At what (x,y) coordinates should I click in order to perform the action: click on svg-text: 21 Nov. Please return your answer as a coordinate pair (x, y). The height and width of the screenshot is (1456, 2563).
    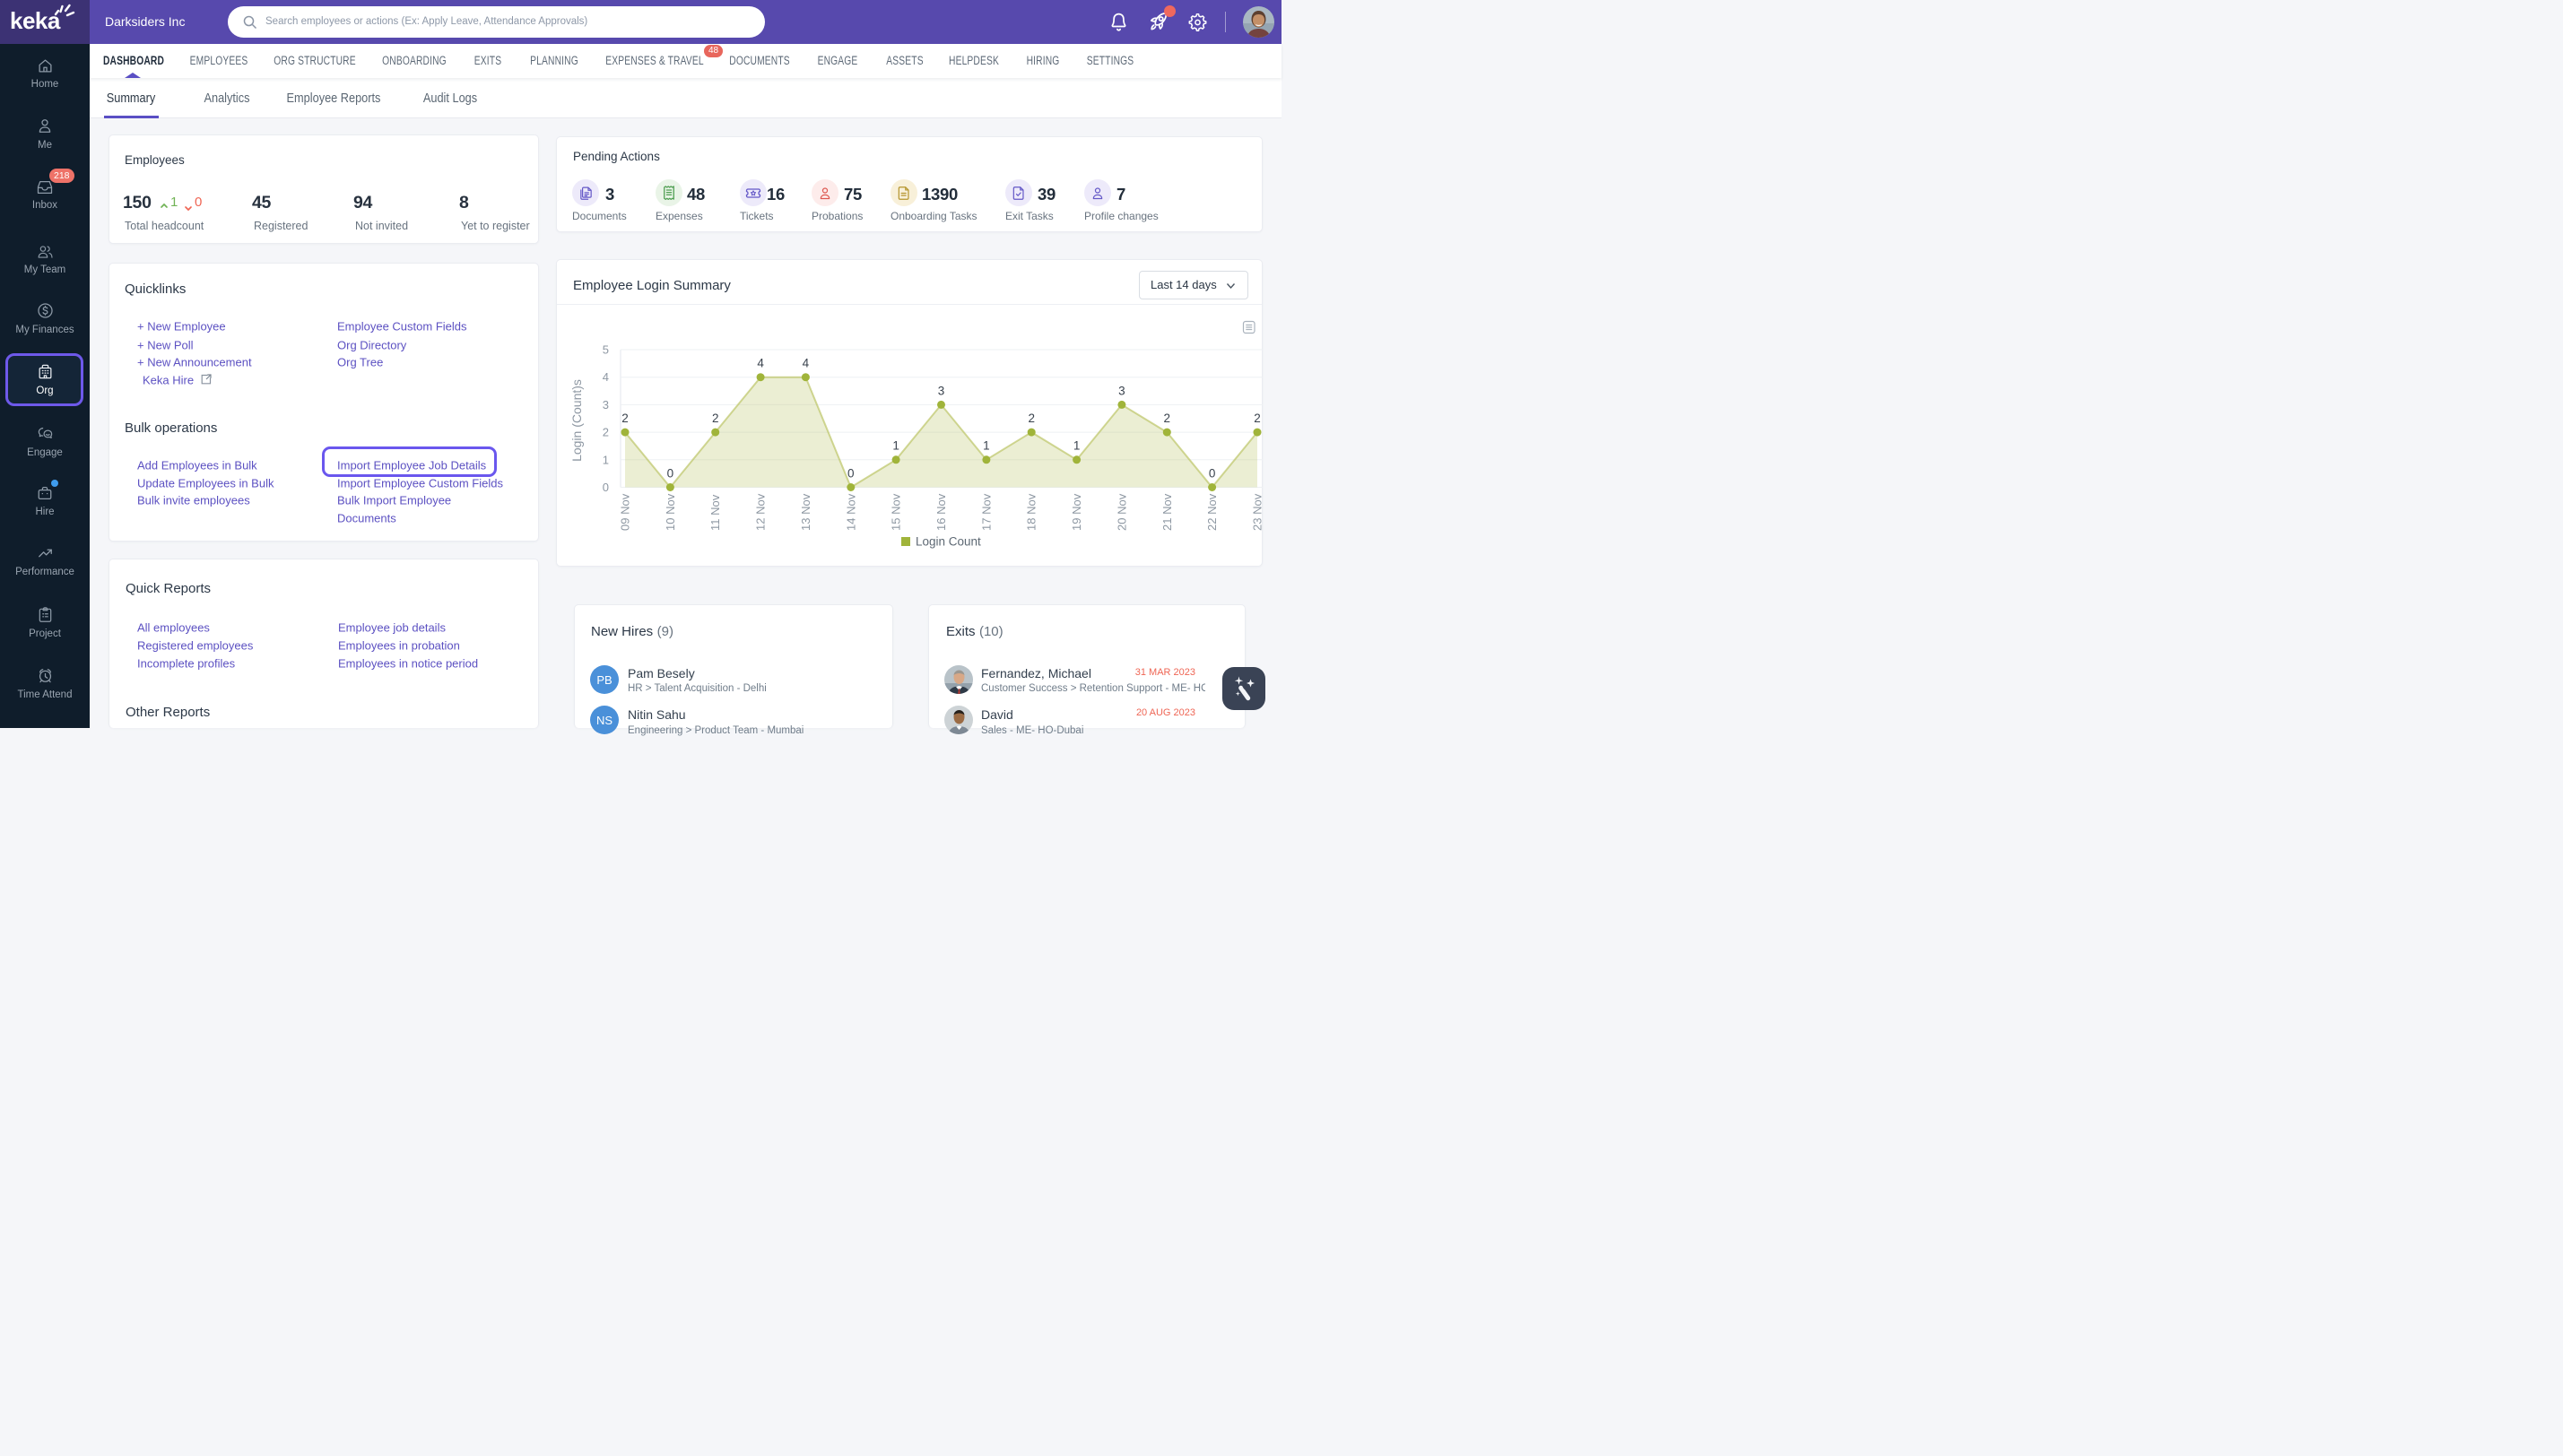
    Looking at the image, I should click on (1167, 512).